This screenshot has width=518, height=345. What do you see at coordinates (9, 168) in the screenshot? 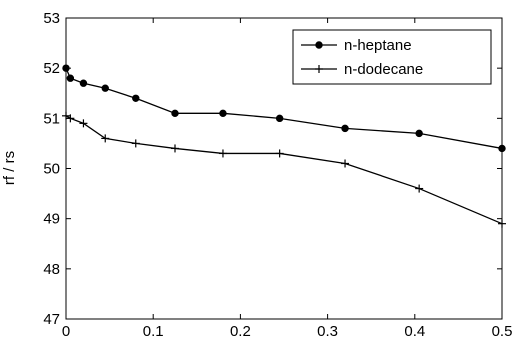
I see `y-axis-label: rf / rs` at bounding box center [9, 168].